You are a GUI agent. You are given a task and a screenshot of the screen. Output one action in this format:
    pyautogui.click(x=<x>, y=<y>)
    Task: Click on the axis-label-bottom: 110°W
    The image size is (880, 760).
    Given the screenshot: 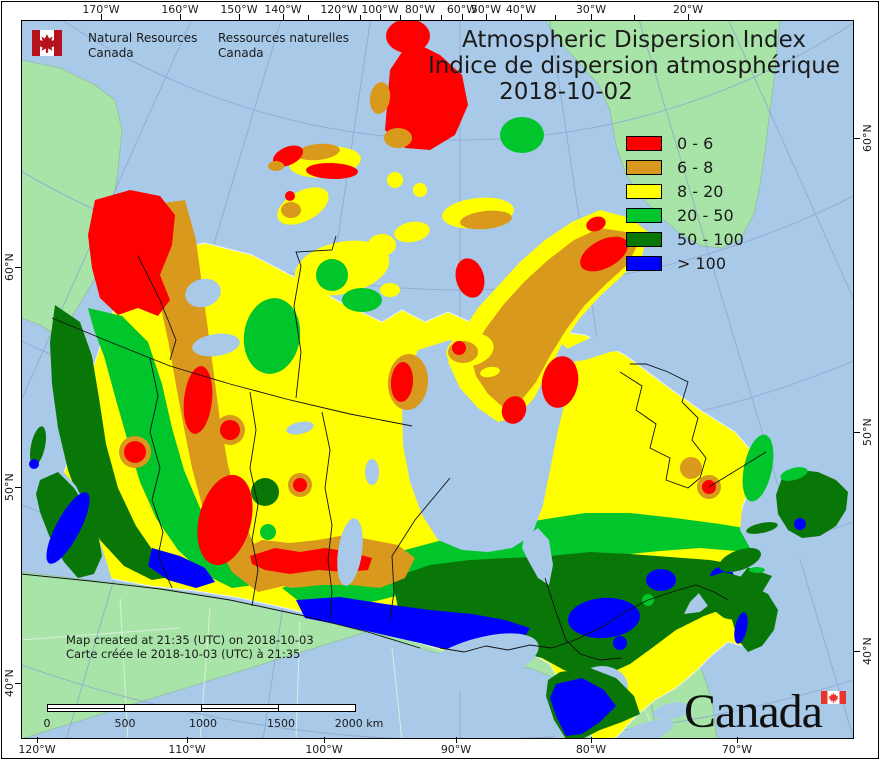 What is the action you would take?
    pyautogui.click(x=187, y=749)
    